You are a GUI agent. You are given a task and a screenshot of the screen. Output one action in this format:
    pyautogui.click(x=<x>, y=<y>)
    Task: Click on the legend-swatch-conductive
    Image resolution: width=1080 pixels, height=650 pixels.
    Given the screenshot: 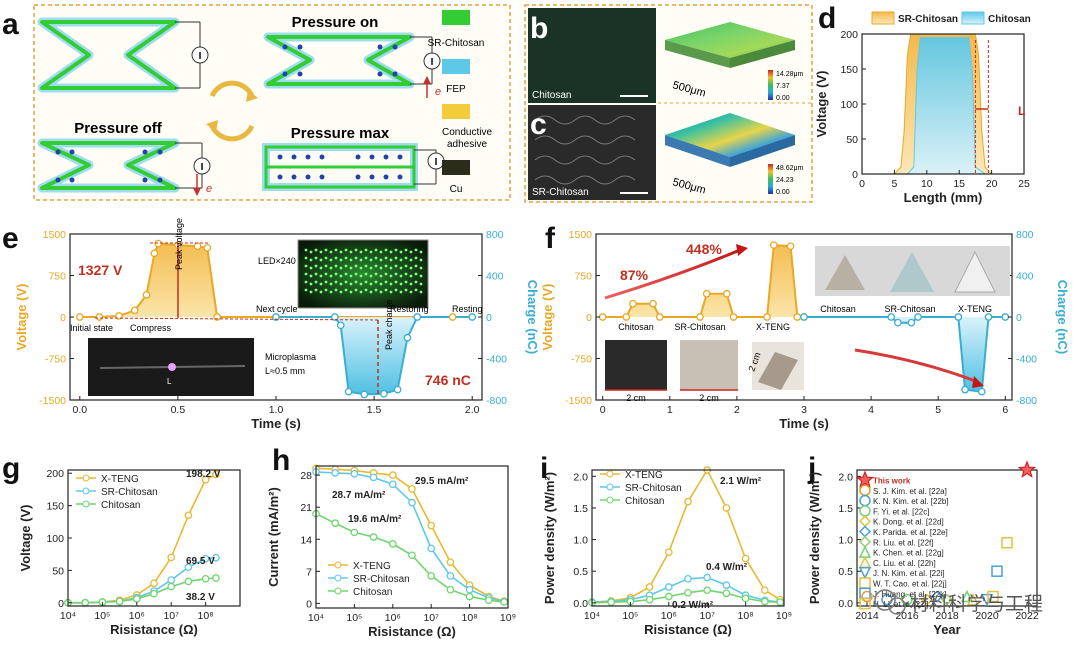 What is the action you would take?
    pyautogui.click(x=456, y=111)
    